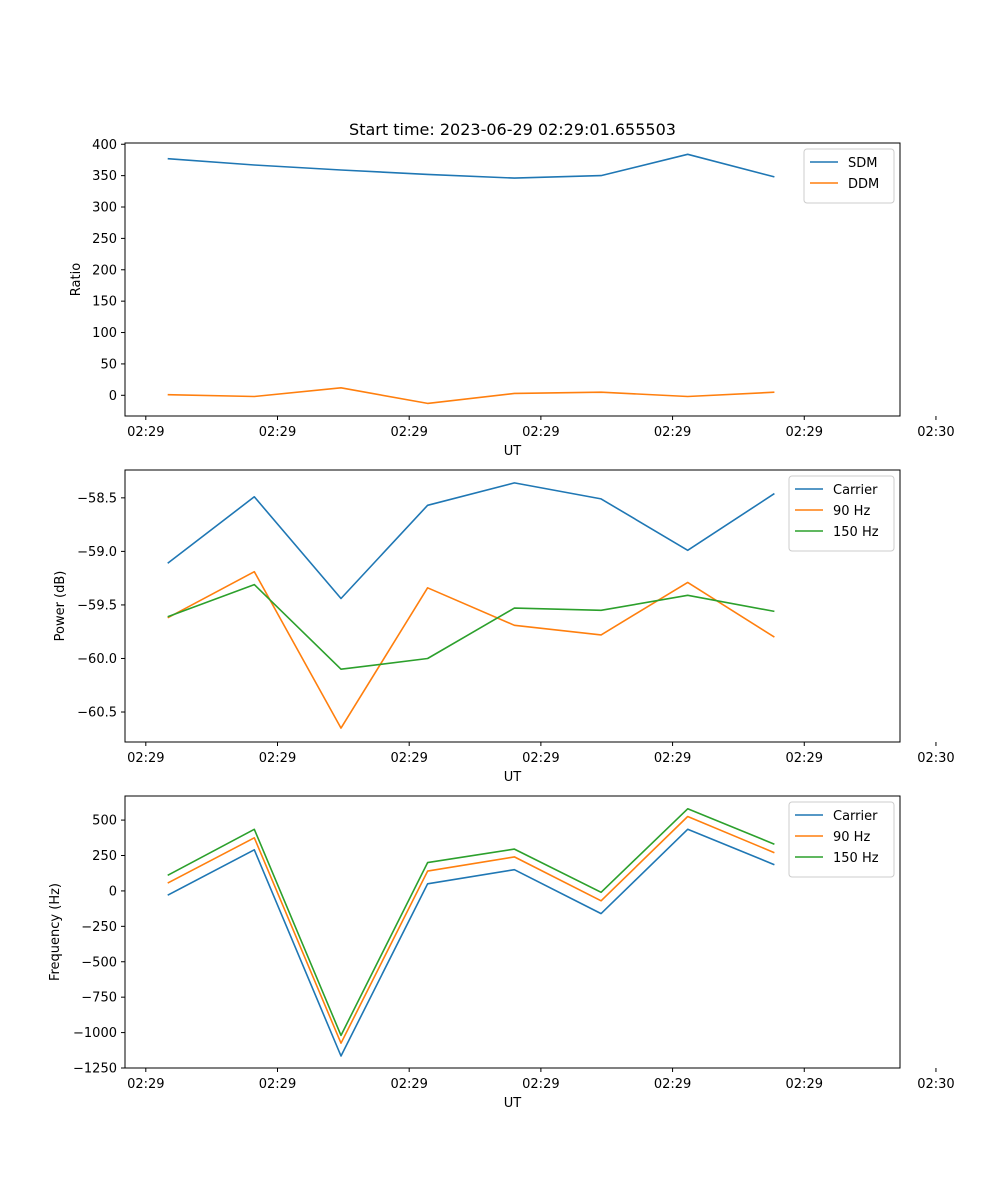 The image size is (1000, 1200). What do you see at coordinates (104, 270) in the screenshot?
I see `y-tick-label: 200` at bounding box center [104, 270].